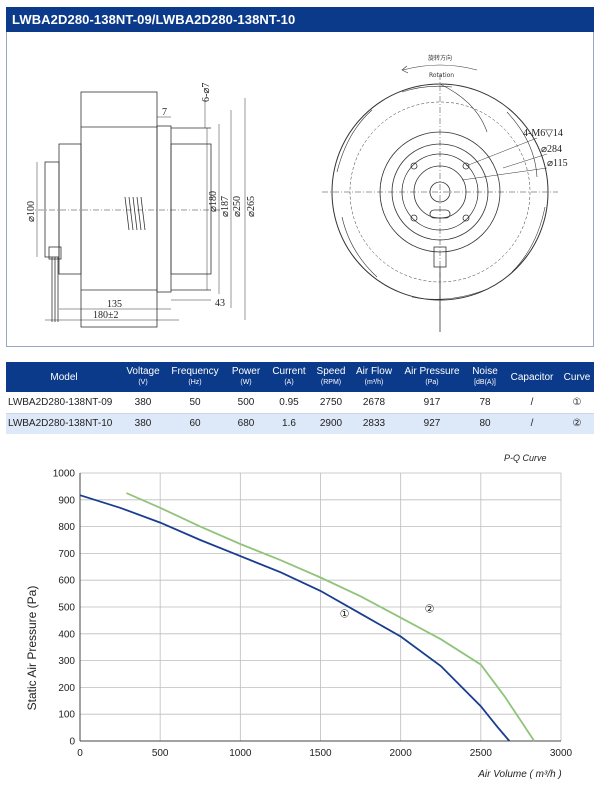 This screenshot has width=600, height=810. What do you see at coordinates (72, 742) in the screenshot?
I see `y-tick-label: 0` at bounding box center [72, 742].